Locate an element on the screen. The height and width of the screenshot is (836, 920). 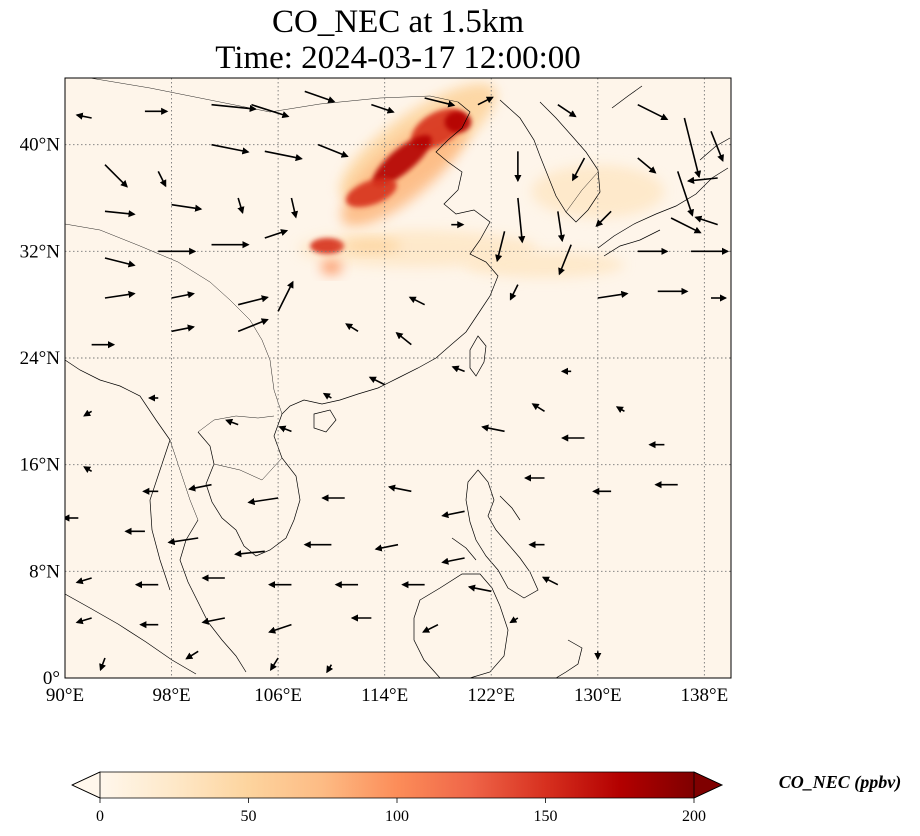
latitude-tick-label: 32°N is located at coordinates (40, 251).